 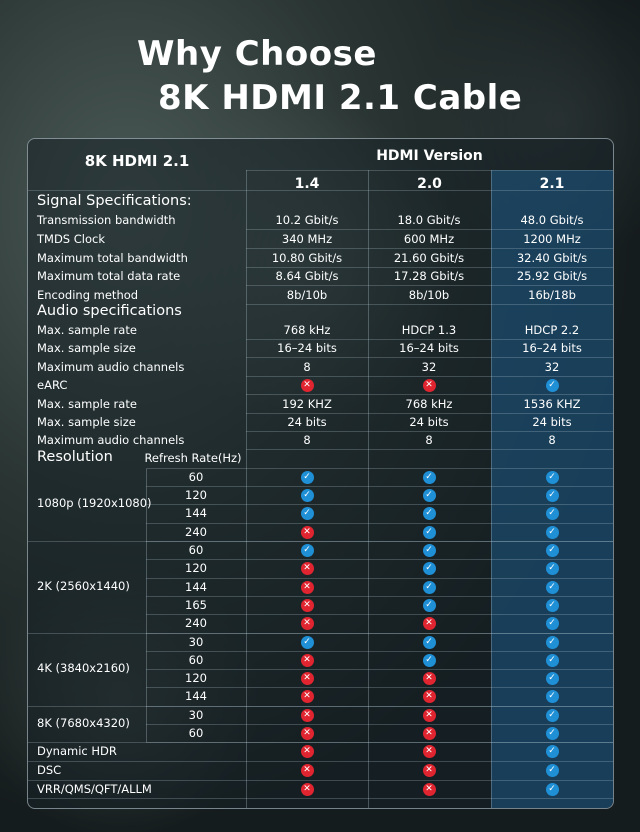 I want to click on row-label: Maximum total data rate, so click(x=109, y=276).